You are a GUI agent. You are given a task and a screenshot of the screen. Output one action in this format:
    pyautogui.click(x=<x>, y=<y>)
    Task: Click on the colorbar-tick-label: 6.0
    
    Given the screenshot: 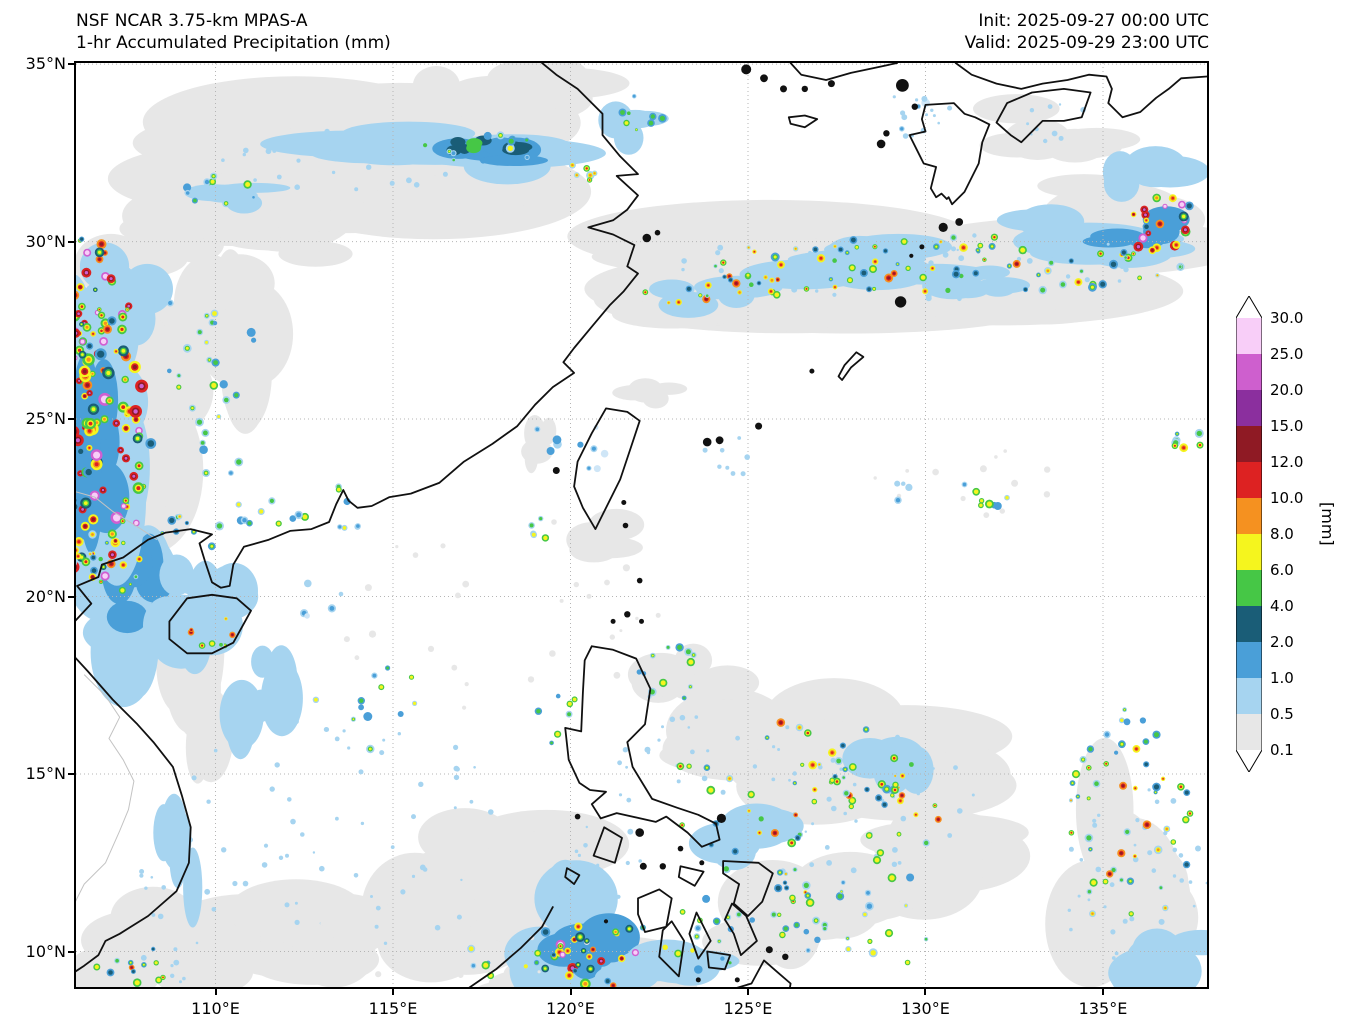 What is the action you would take?
    pyautogui.click(x=1282, y=570)
    